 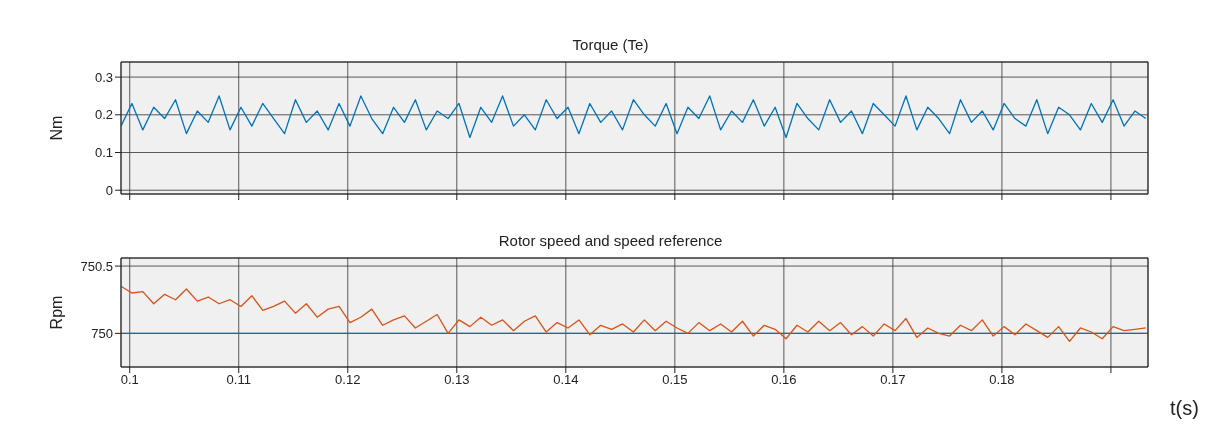 I want to click on y-tick-label: 0.3, so click(x=103, y=77).